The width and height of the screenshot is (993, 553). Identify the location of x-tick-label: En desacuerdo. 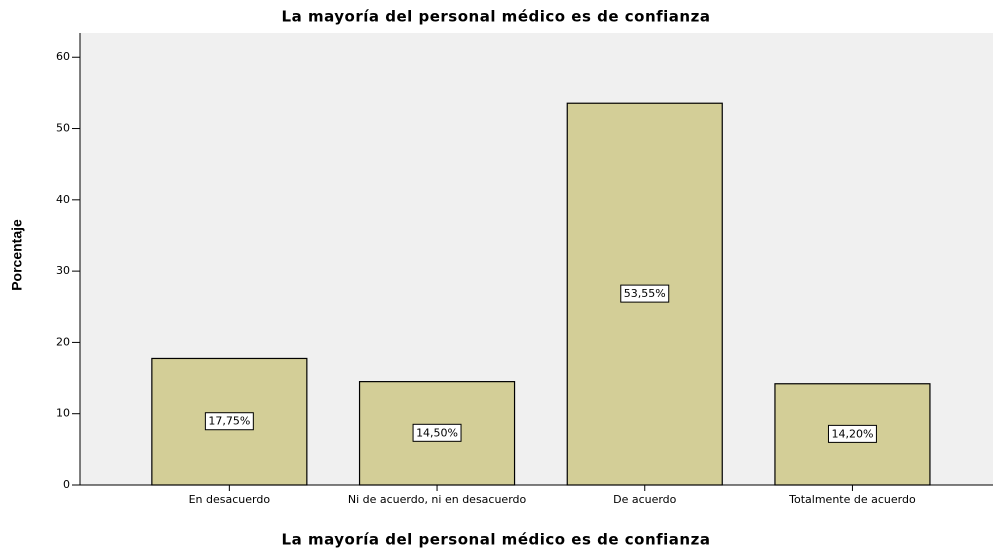
(229, 499).